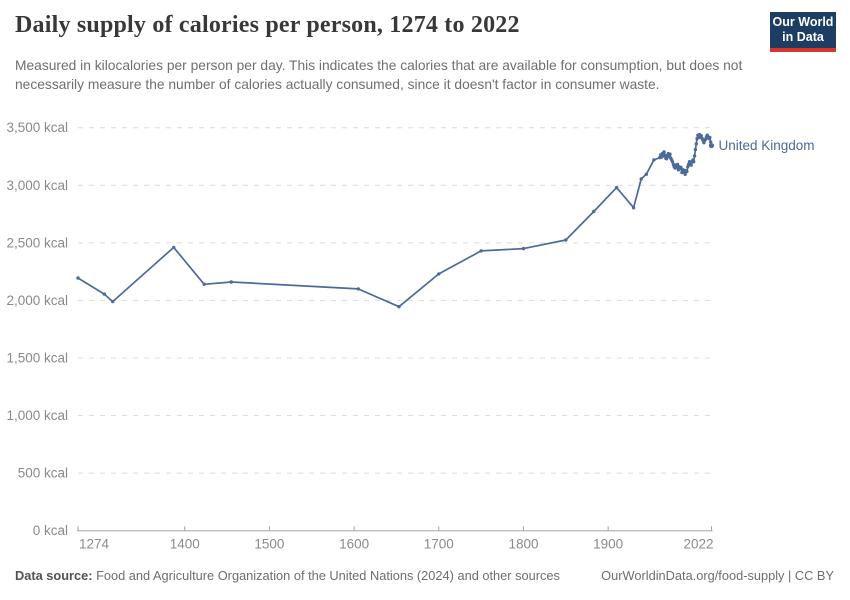 This screenshot has height=600, width=850. Describe the element at coordinates (54, 575) in the screenshot. I see `data-source-label: Data source:` at that location.